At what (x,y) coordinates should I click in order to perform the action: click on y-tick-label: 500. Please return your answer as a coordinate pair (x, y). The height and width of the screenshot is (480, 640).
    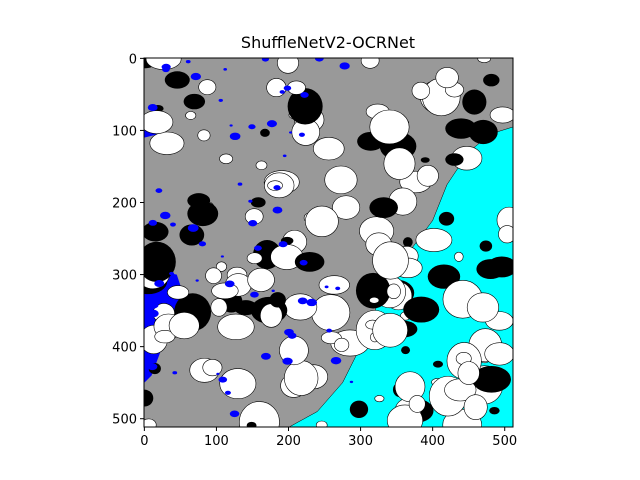
    Looking at the image, I should click on (124, 420).